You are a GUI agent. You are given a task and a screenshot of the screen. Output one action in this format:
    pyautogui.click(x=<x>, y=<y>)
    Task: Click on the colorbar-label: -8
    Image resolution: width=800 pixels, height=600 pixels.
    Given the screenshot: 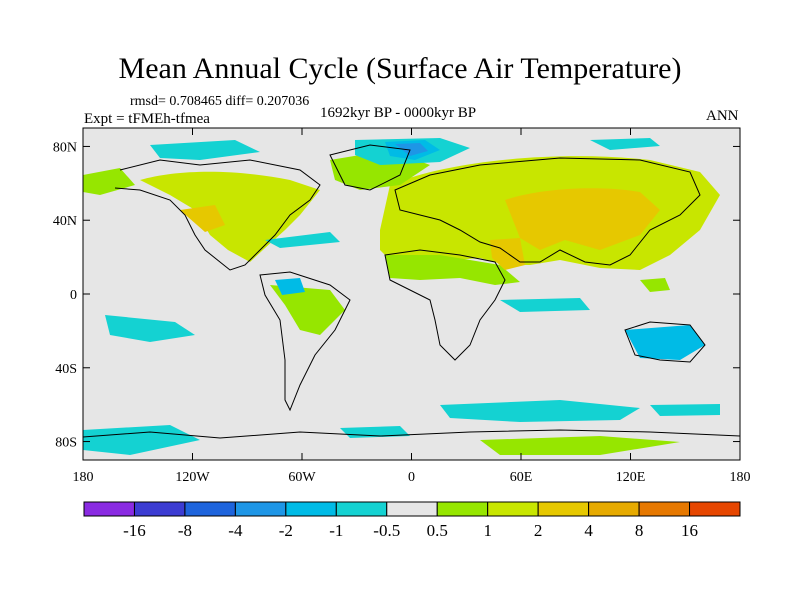 What is the action you would take?
    pyautogui.click(x=185, y=530)
    